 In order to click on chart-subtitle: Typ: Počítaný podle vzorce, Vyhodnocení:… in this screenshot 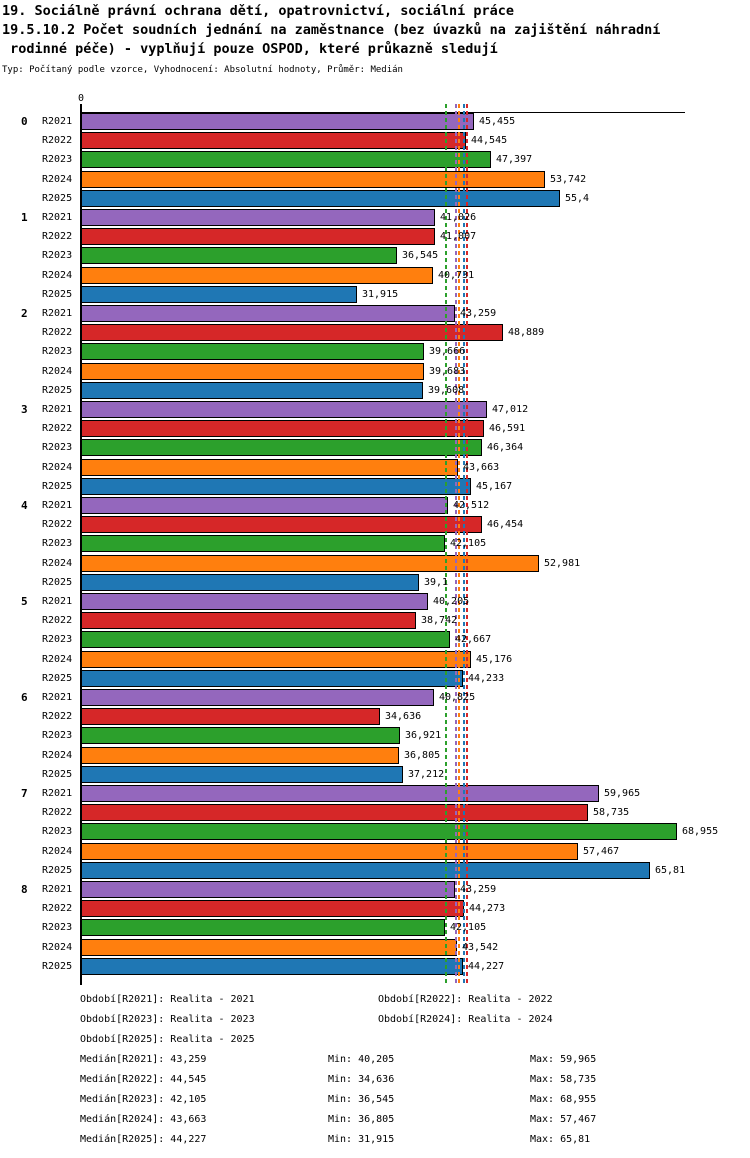, I will do `click(202, 70)`.